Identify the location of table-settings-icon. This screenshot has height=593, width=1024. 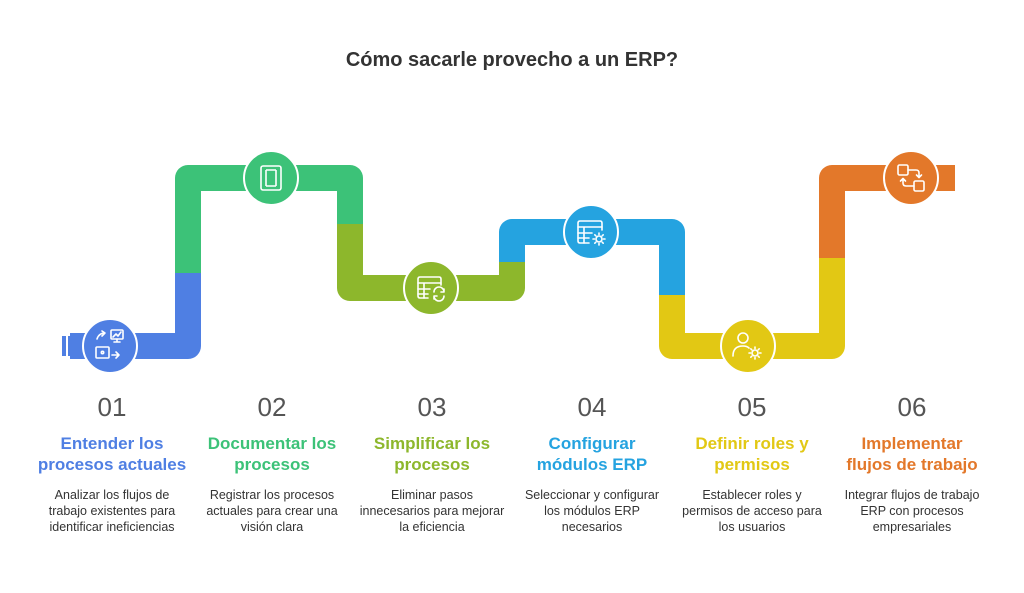
(591, 232).